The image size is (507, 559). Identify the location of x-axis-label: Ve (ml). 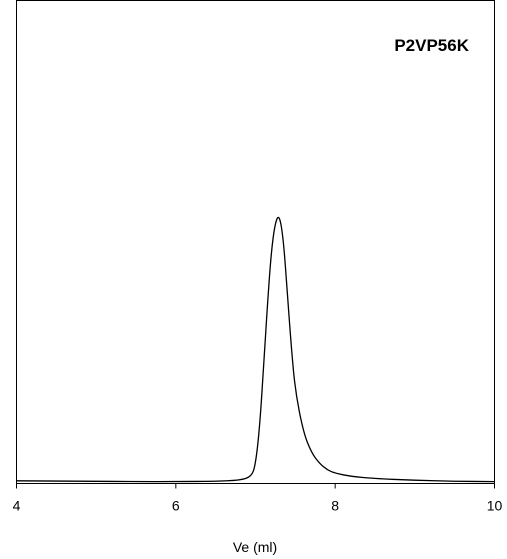
(255, 547).